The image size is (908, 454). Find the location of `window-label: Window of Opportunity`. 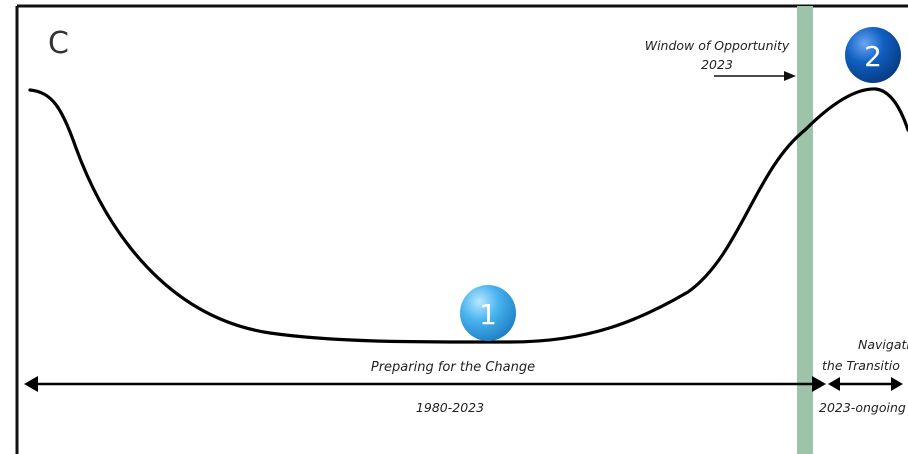

window-label: Window of Opportunity is located at coordinates (717, 45).